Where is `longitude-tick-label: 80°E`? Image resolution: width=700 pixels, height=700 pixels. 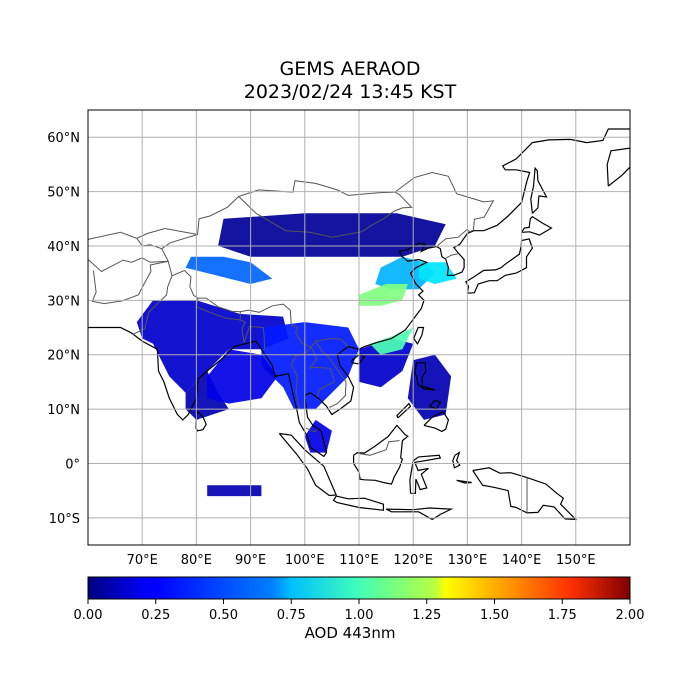
longitude-tick-label: 80°E is located at coordinates (196, 560).